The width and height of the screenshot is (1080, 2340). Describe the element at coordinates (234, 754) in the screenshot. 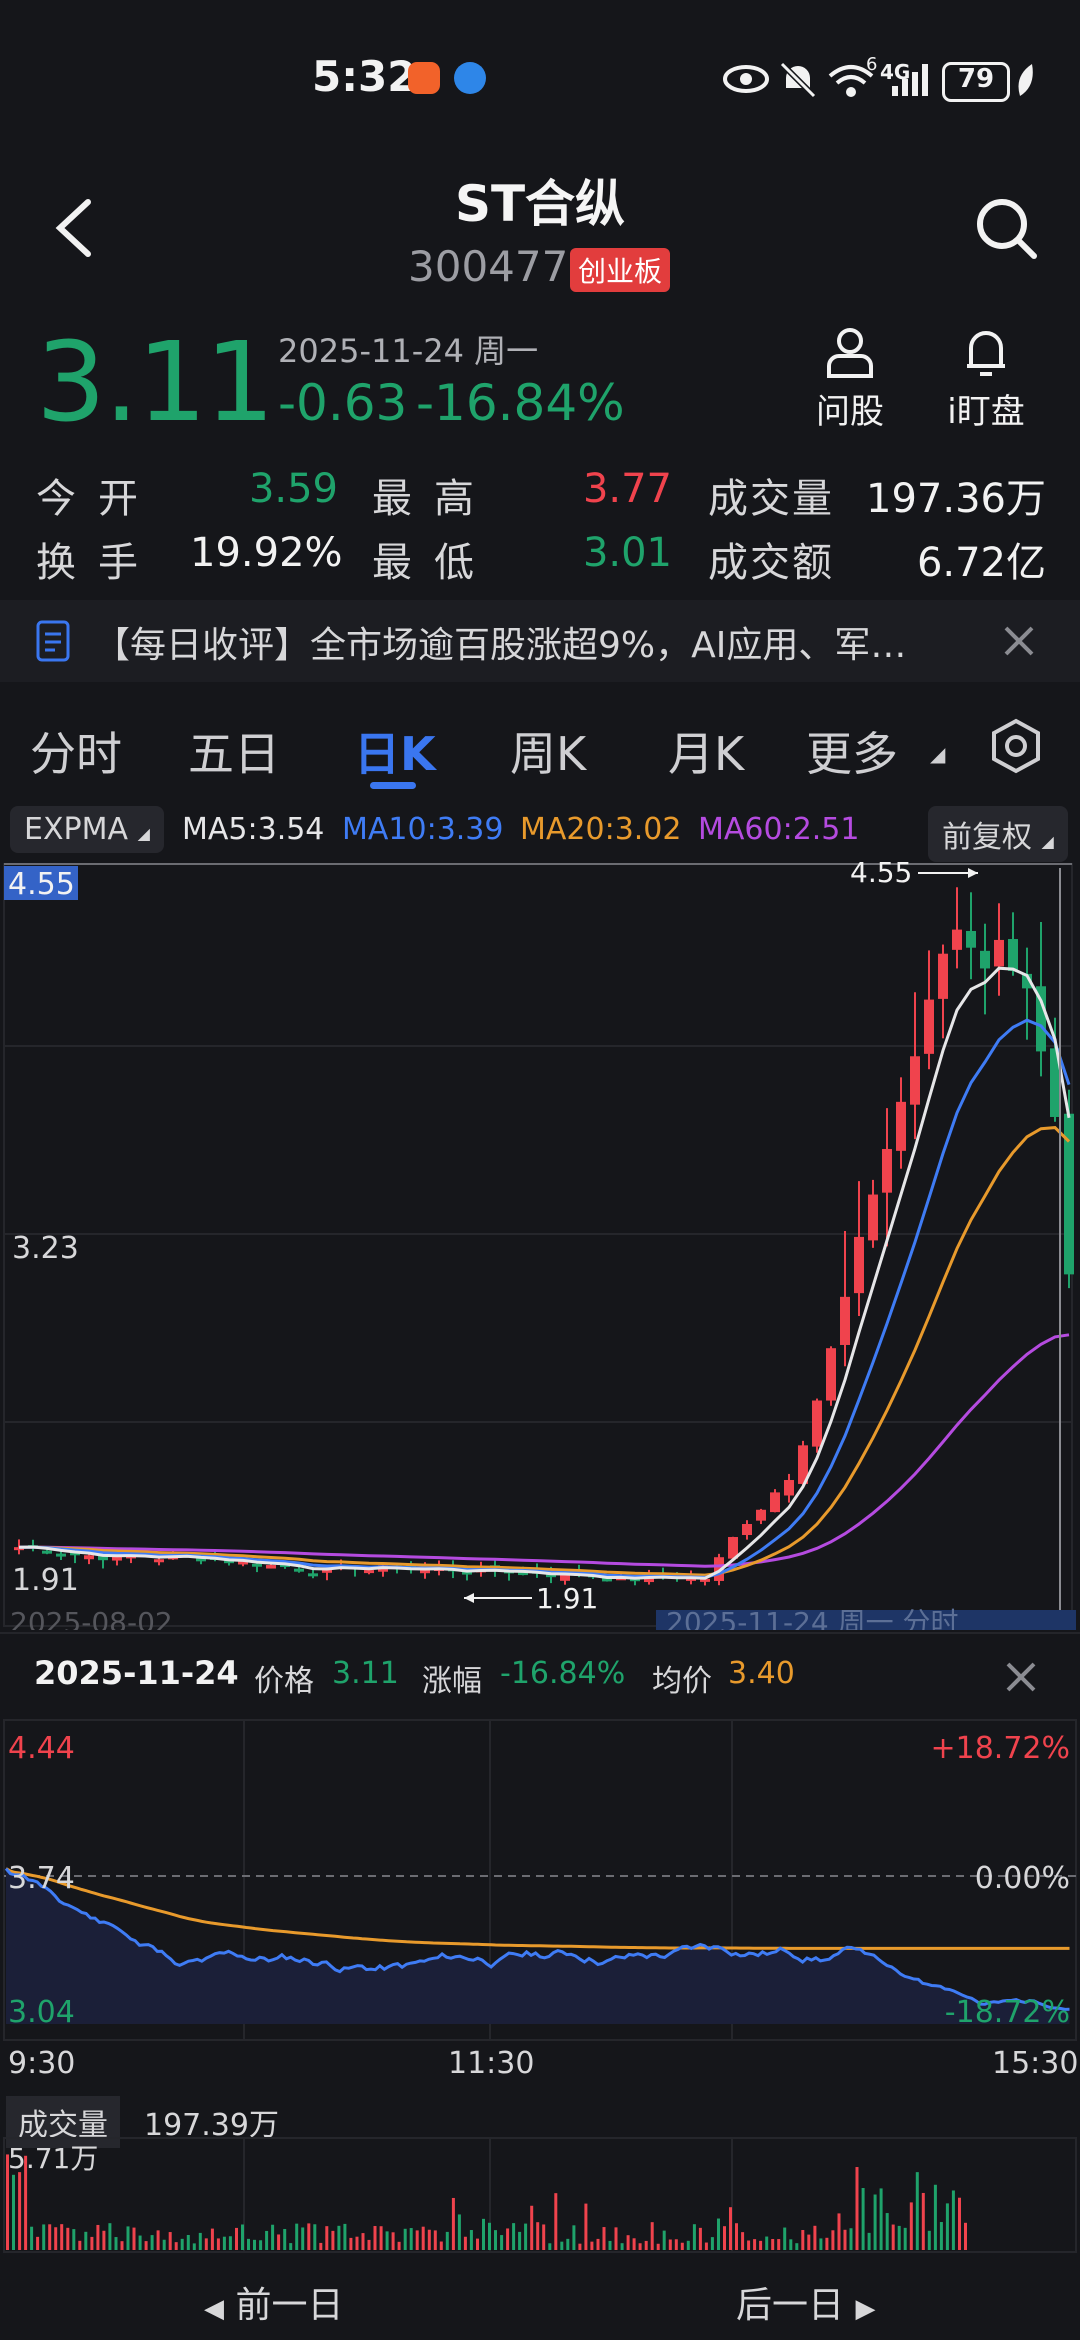

I see `tab-five-day: 五日` at that location.